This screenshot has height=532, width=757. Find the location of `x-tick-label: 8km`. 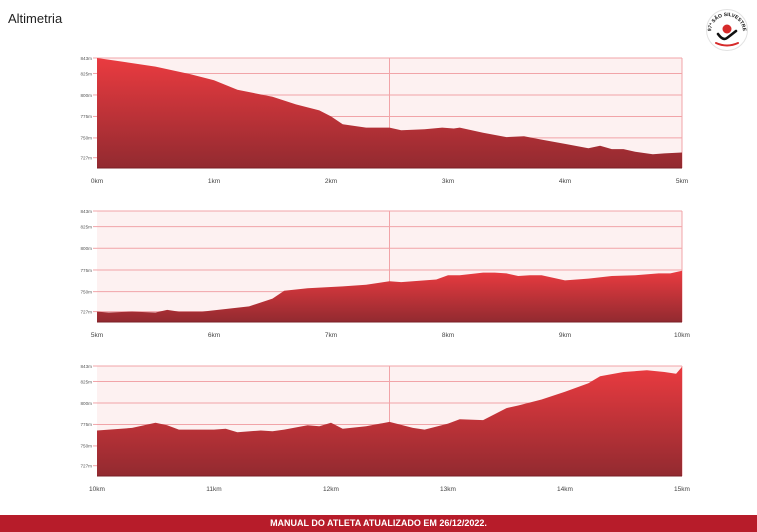

x-tick-label: 8km is located at coordinates (448, 335).